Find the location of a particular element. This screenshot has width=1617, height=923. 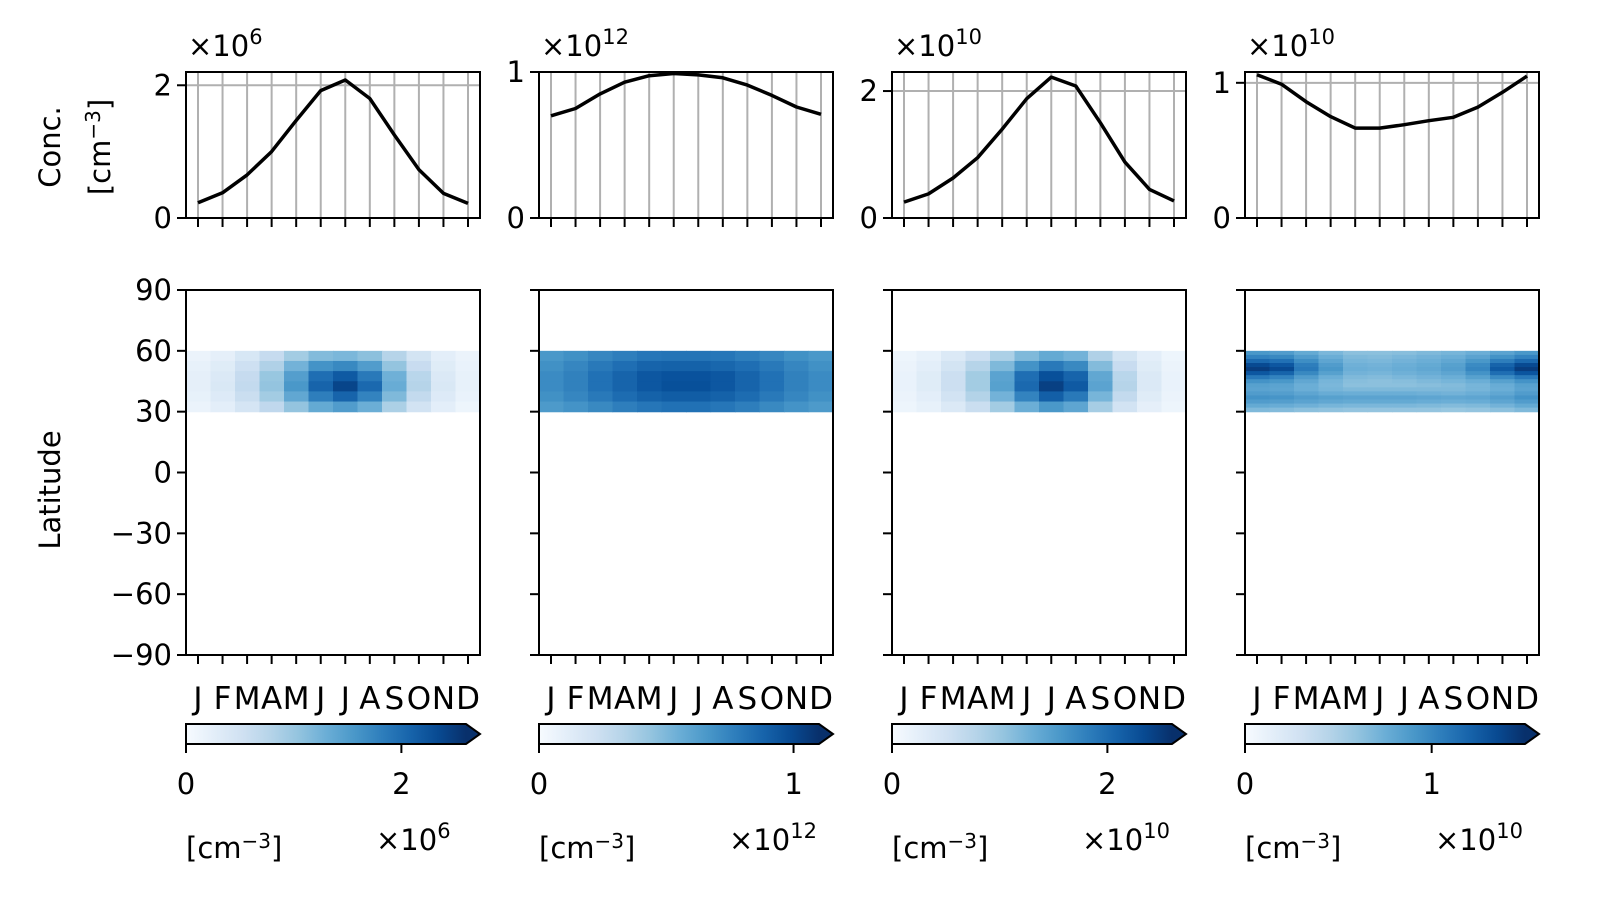

colorbar-offset-text: ×10⁶ is located at coordinates (413, 838).